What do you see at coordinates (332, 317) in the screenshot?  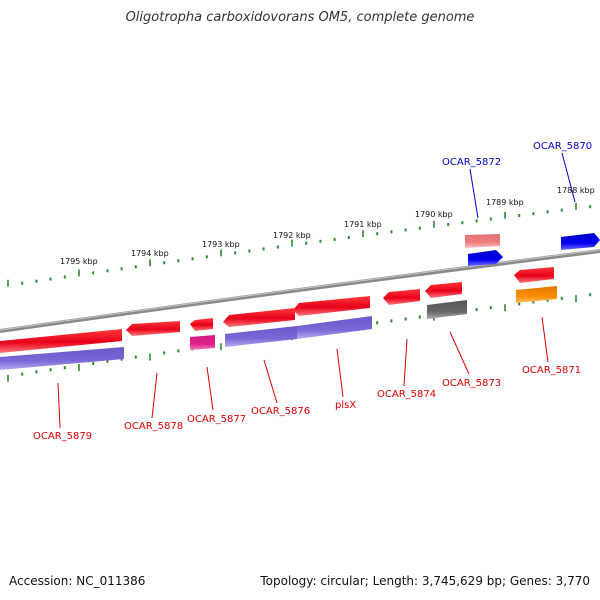 I see `gene-feature-plsx` at bounding box center [332, 317].